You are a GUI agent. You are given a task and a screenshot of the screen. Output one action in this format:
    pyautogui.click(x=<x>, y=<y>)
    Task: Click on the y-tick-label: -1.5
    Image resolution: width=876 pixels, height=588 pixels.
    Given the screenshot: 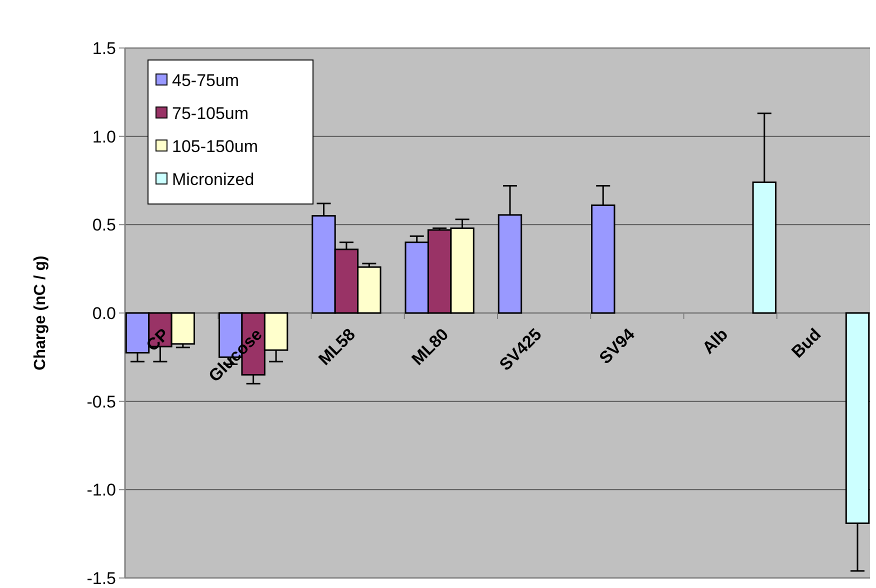 What is the action you would take?
    pyautogui.click(x=101, y=578)
    